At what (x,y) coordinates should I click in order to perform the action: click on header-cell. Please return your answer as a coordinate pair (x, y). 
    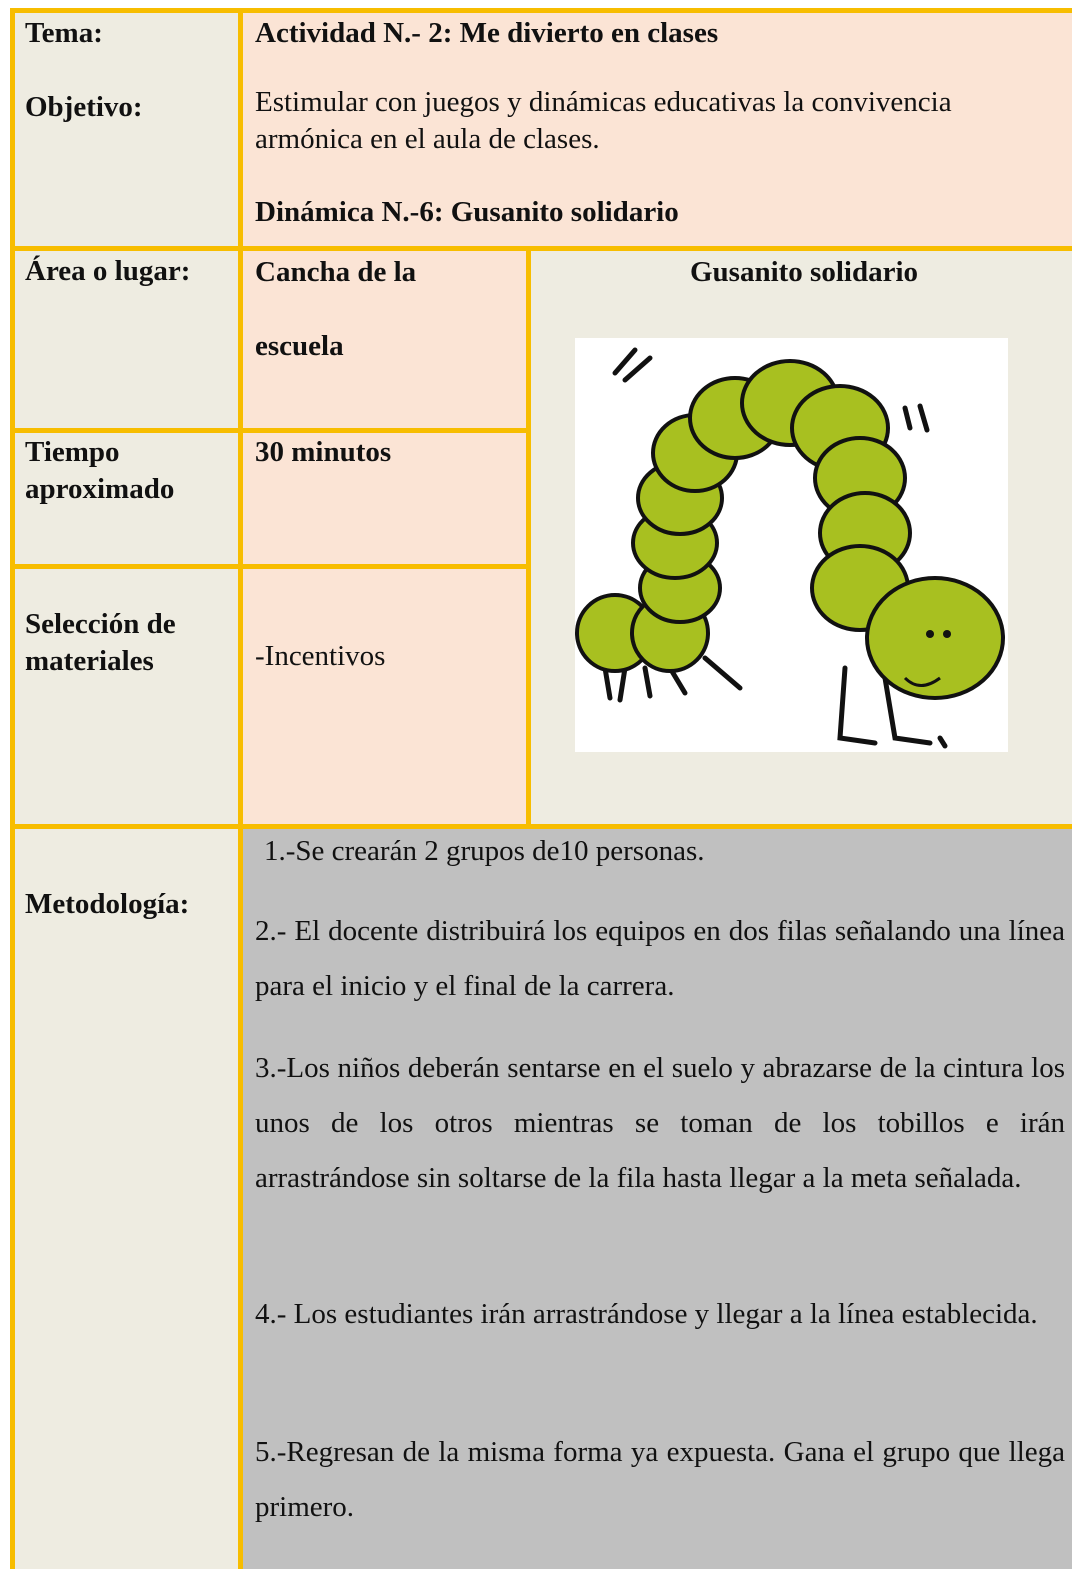
    Looking at the image, I should click on (656, 129).